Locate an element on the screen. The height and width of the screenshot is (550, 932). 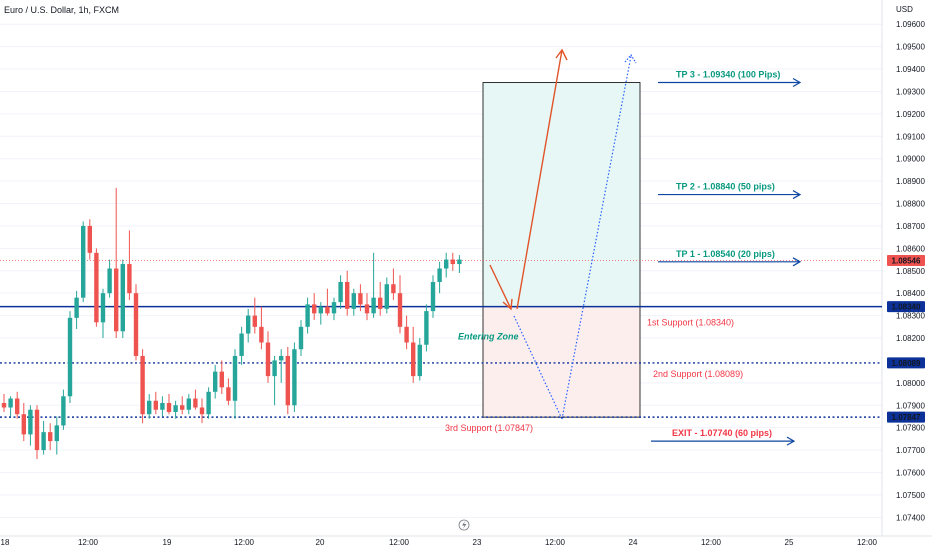
take-profit-1: TP 1 - 1.08540 (20 pips) is located at coordinates (730, 258).